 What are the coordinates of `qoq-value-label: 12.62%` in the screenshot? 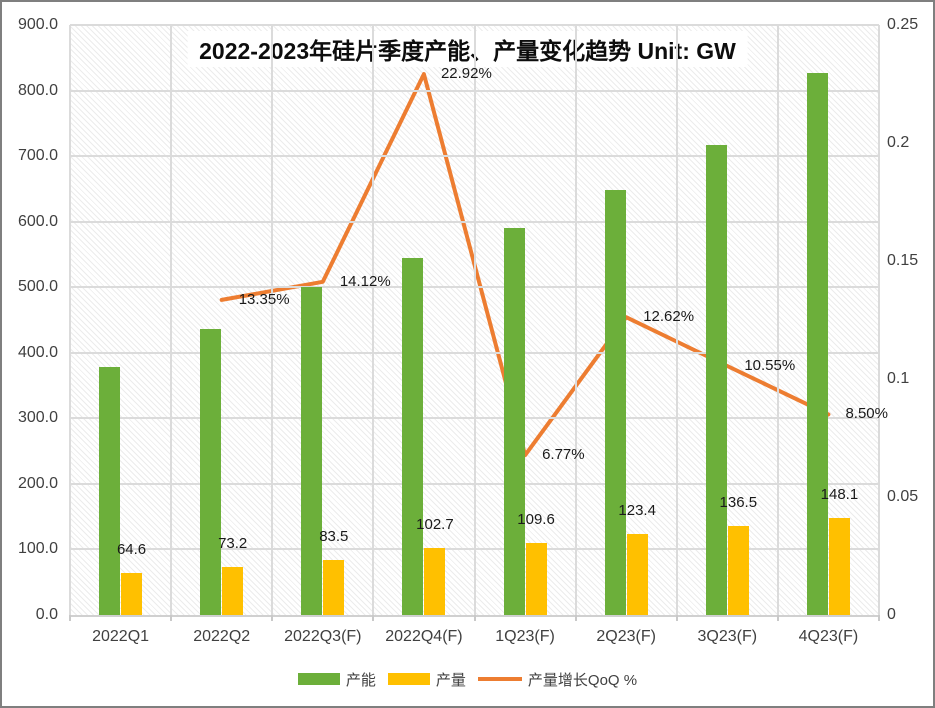 It's located at (669, 317).